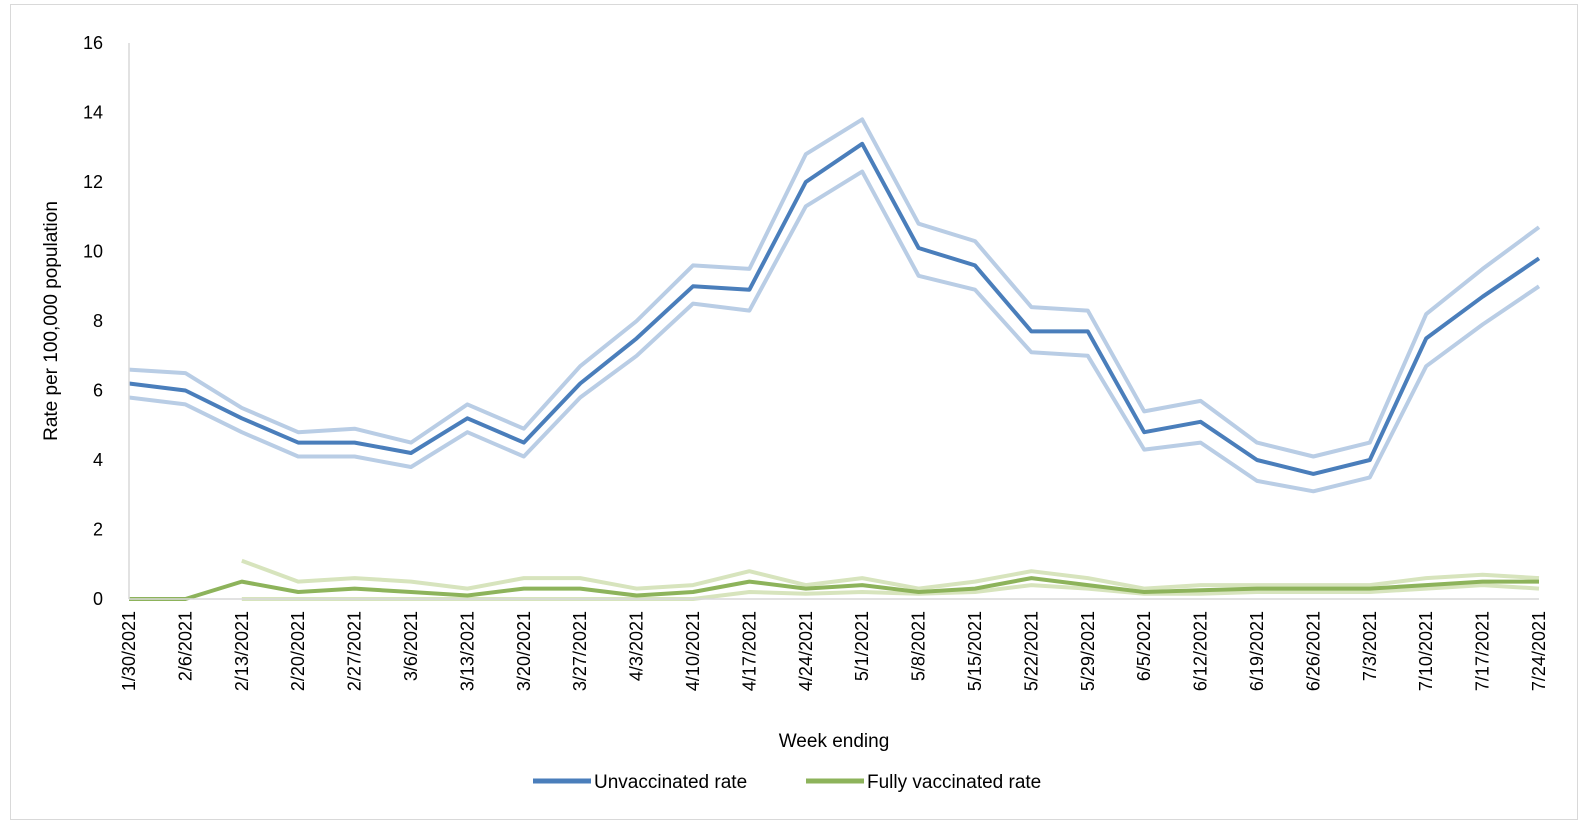  Describe the element at coordinates (98, 321) in the screenshot. I see `y-tick-label: 8` at that location.